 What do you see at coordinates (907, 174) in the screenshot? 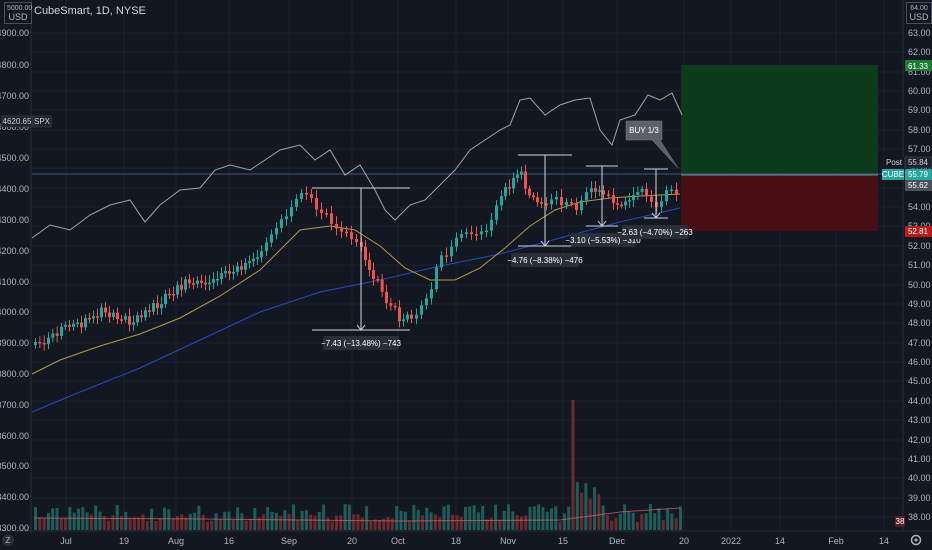
I see `cube-price-tag: CUBE 55.79` at bounding box center [907, 174].